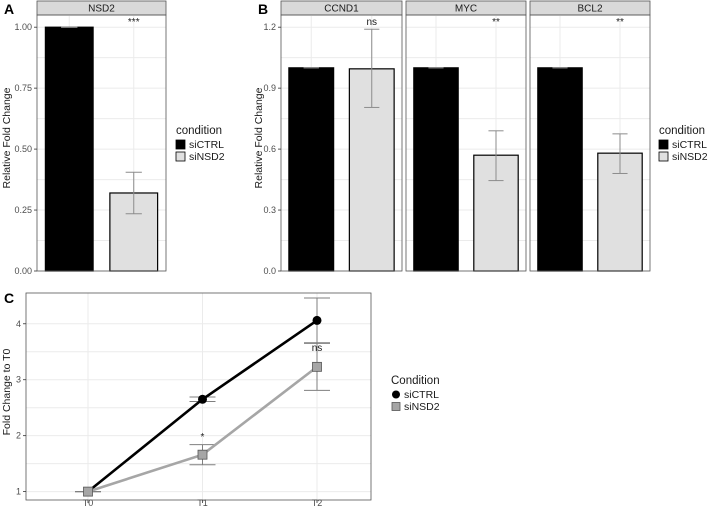  What do you see at coordinates (23, 149) in the screenshot?
I see `panel-a-ytick-label: 0.50` at bounding box center [23, 149].